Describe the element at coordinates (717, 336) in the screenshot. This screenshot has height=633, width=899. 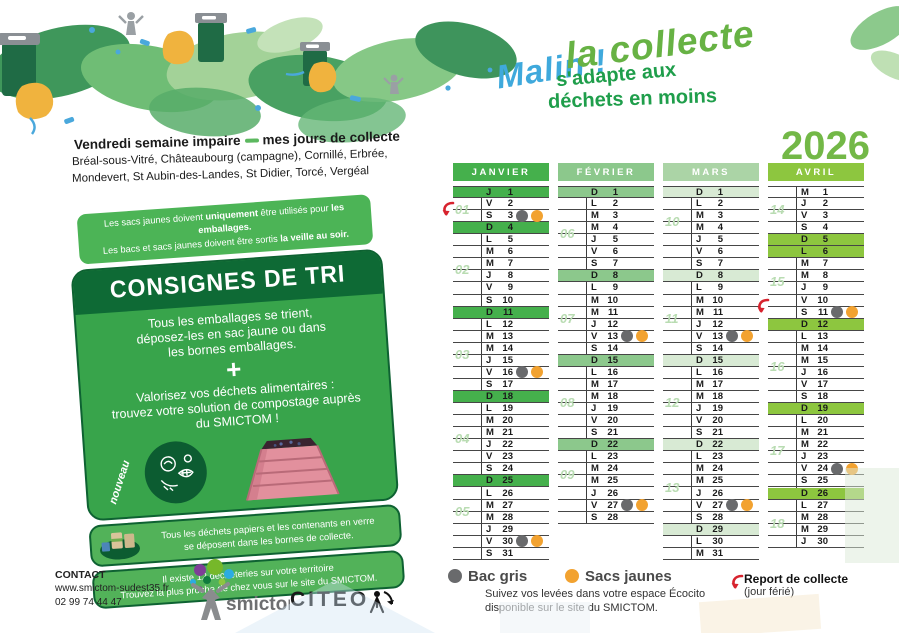
I see `day-number: 13` at that location.